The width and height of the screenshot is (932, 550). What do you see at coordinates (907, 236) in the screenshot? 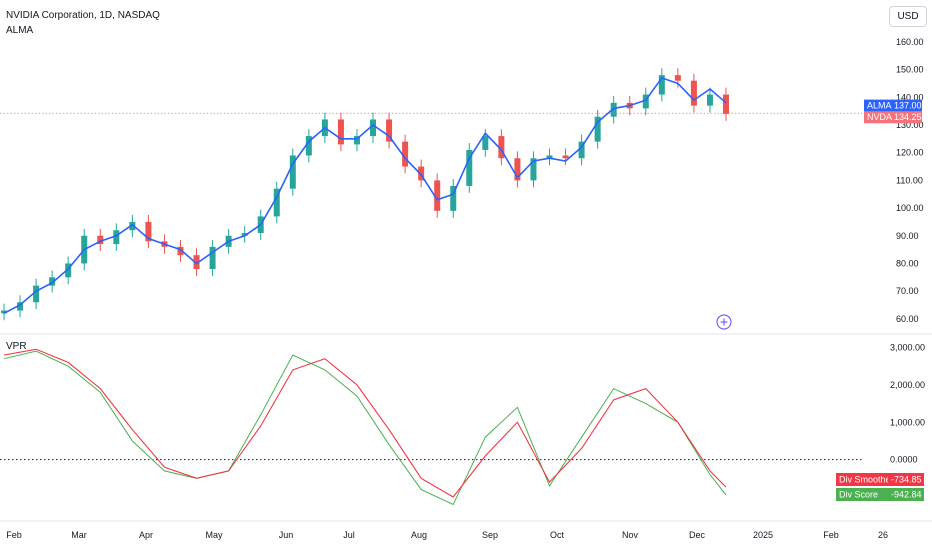
I see `price-tick-label: 90.00` at bounding box center [907, 236].